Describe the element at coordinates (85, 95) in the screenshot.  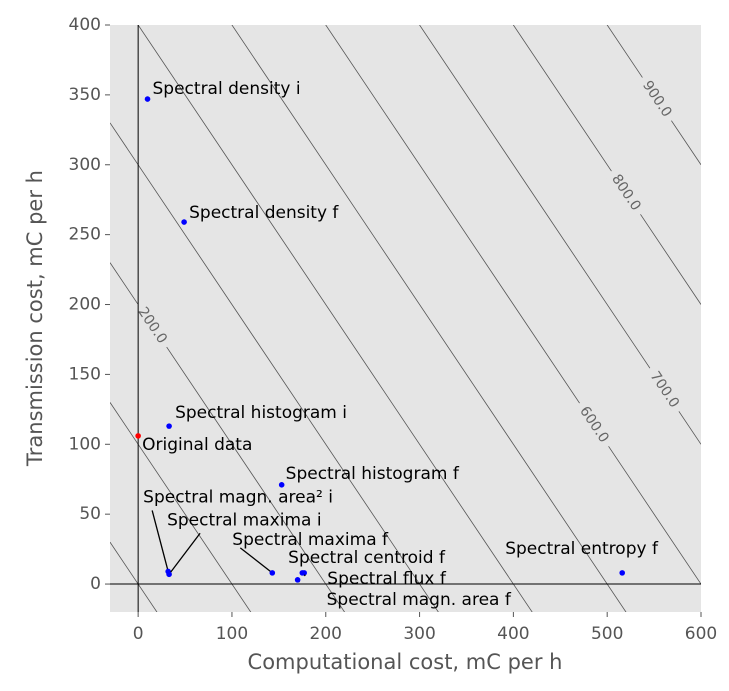
I see `y-tick-label: 350` at that location.